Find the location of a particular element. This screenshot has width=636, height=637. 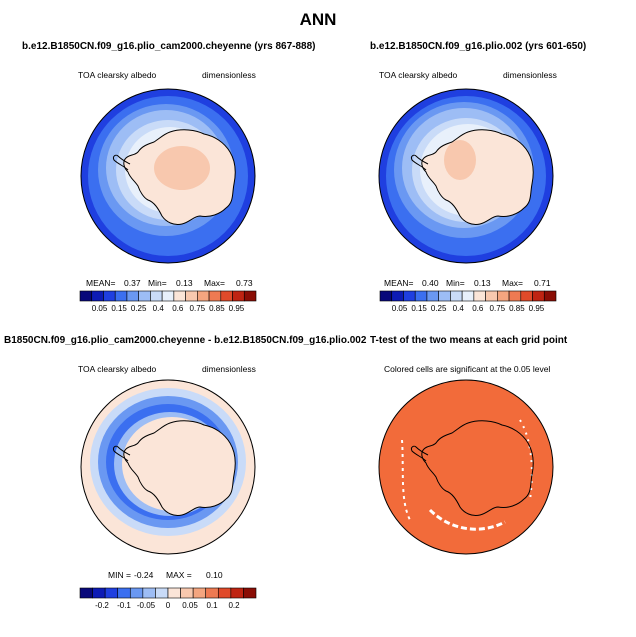

panel-1-colorbar-tick-label: 0.15 is located at coordinates (119, 308).